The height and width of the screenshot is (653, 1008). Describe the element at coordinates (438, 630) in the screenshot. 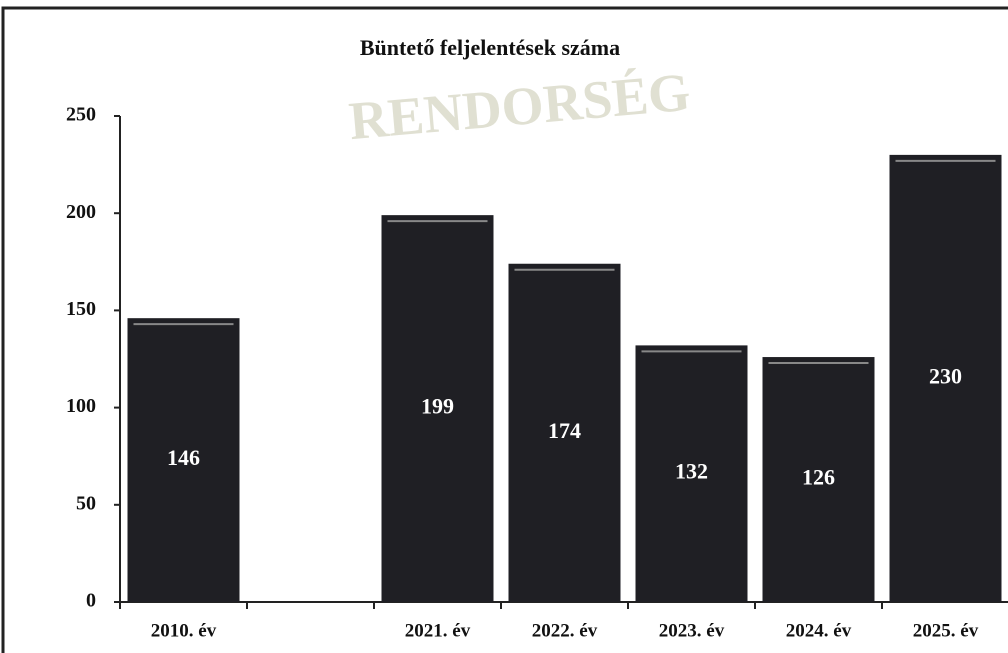

I see `x-tick-label: 2021. év` at that location.